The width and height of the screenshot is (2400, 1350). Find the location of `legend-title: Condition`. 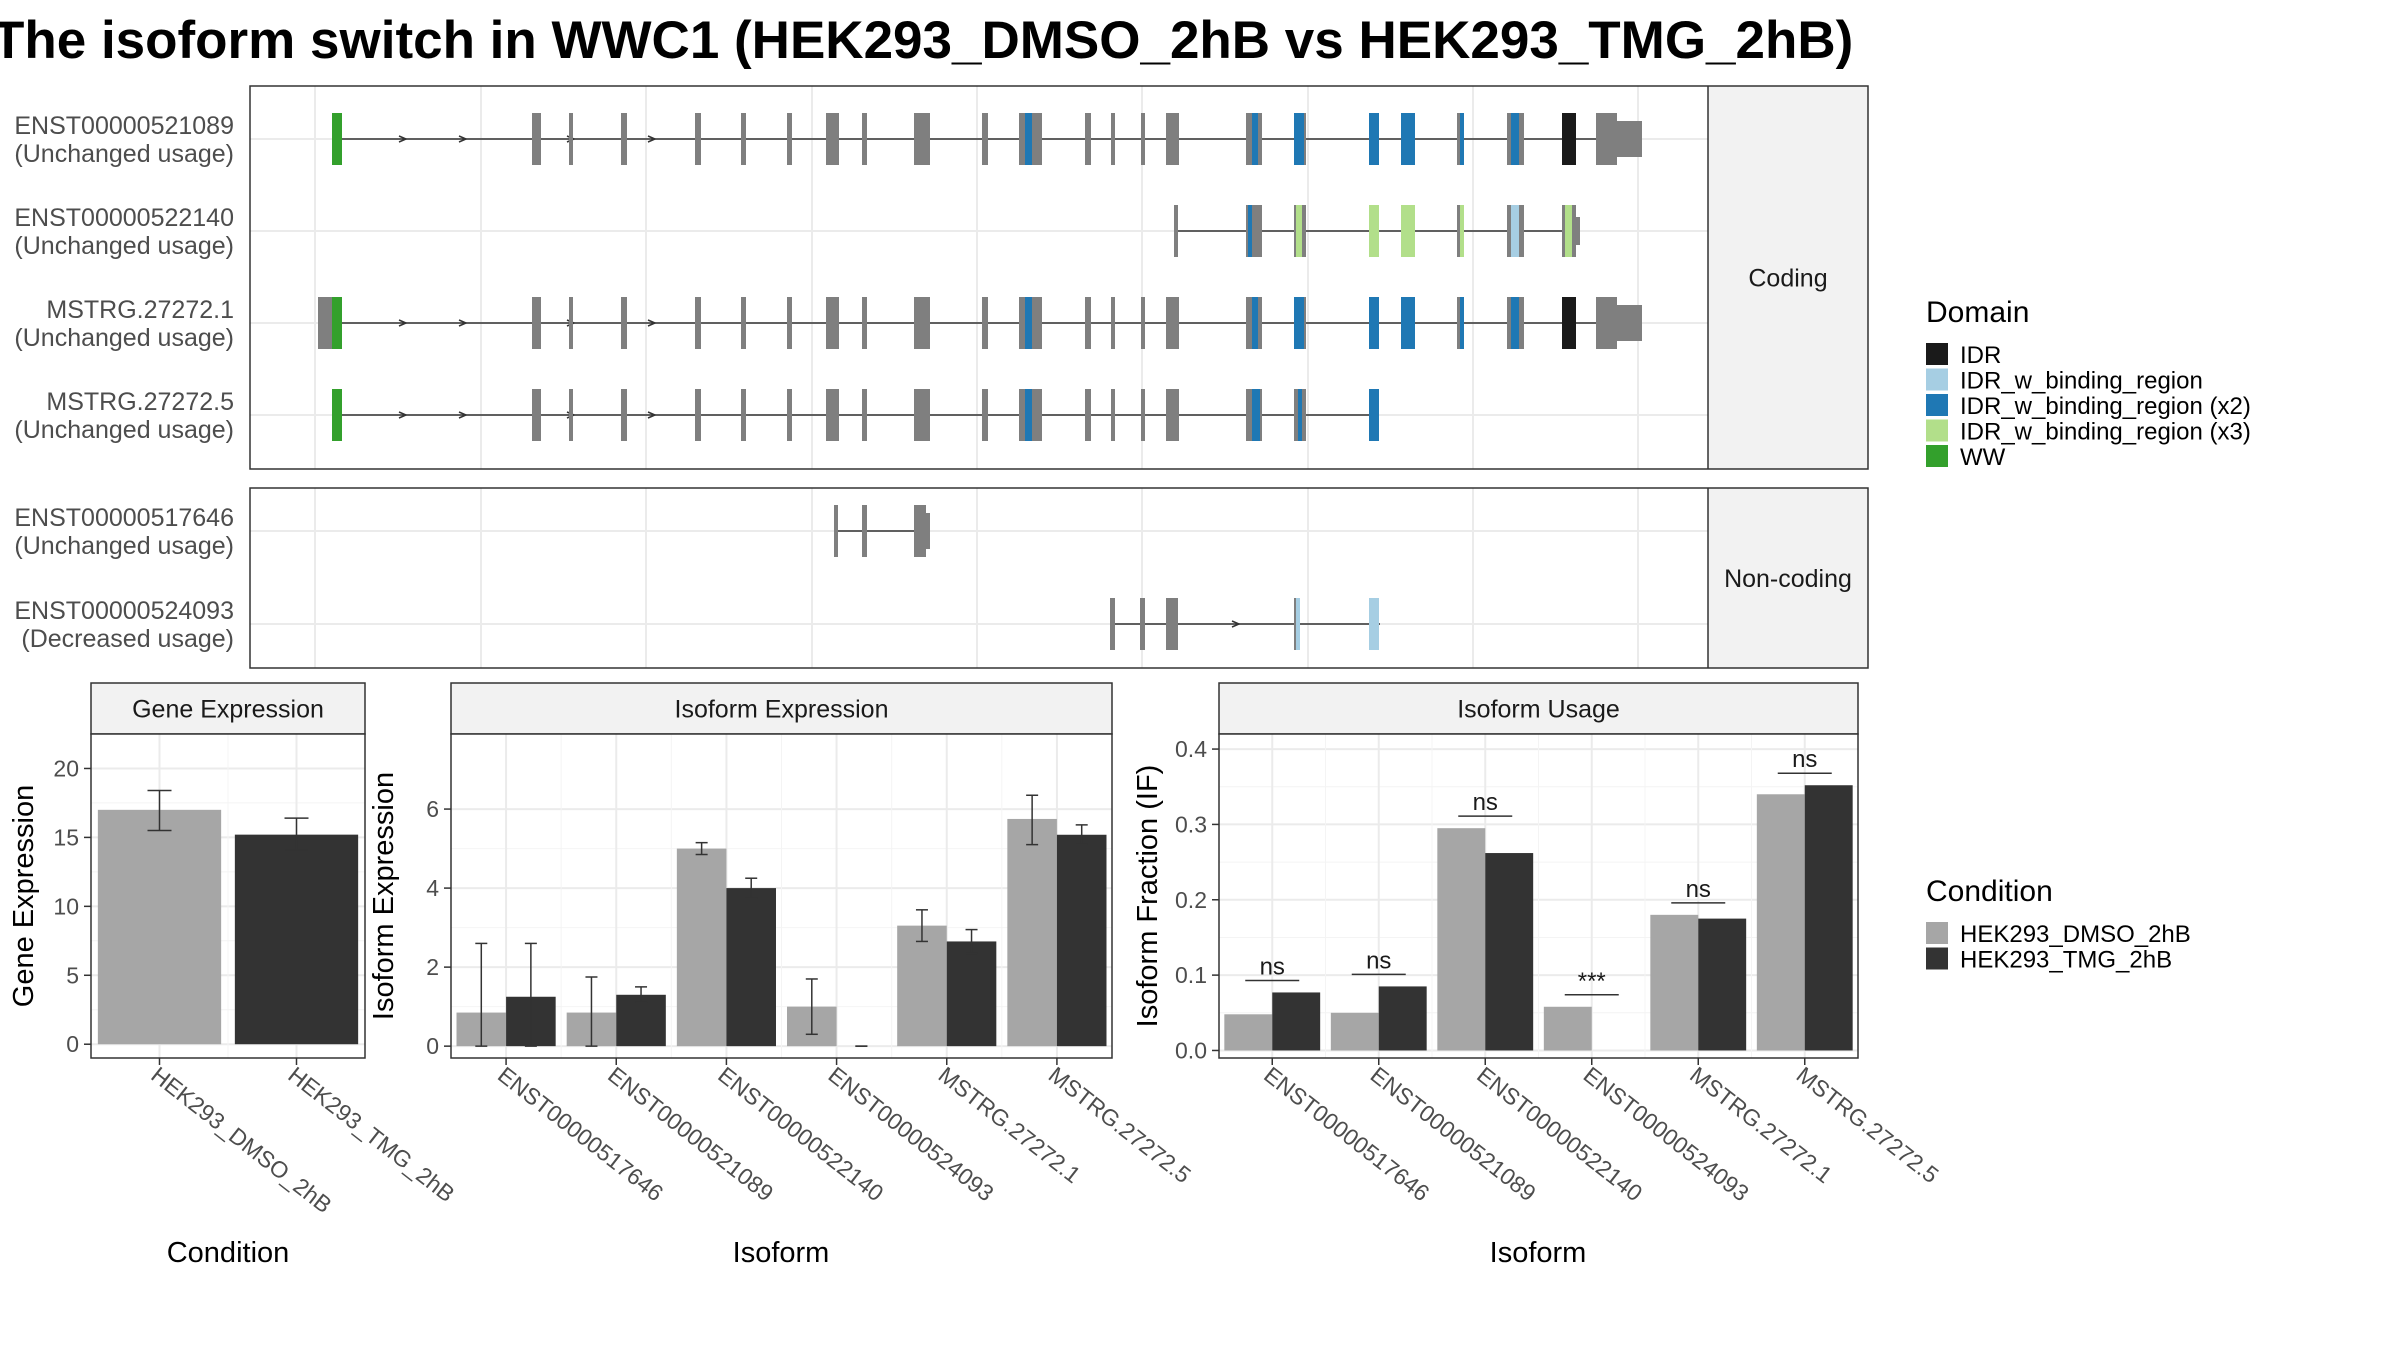

legend-title: Condition is located at coordinates (1989, 891).